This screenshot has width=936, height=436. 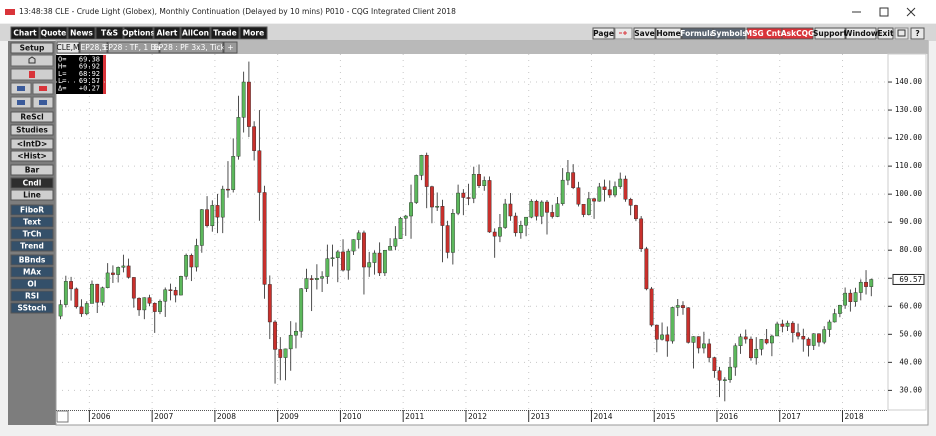 I want to click on x-tick-label: 2016, so click(x=728, y=416).